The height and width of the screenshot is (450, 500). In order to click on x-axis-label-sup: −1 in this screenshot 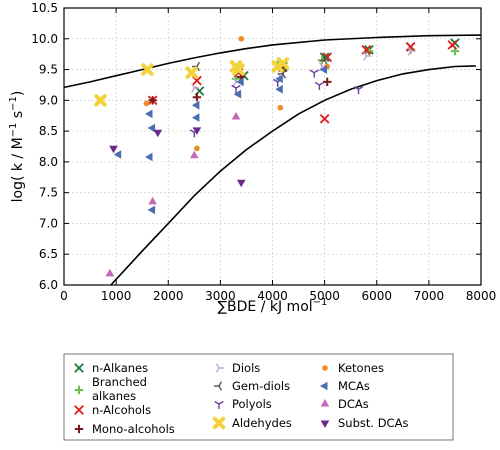, I will do `click(320, 302)`.